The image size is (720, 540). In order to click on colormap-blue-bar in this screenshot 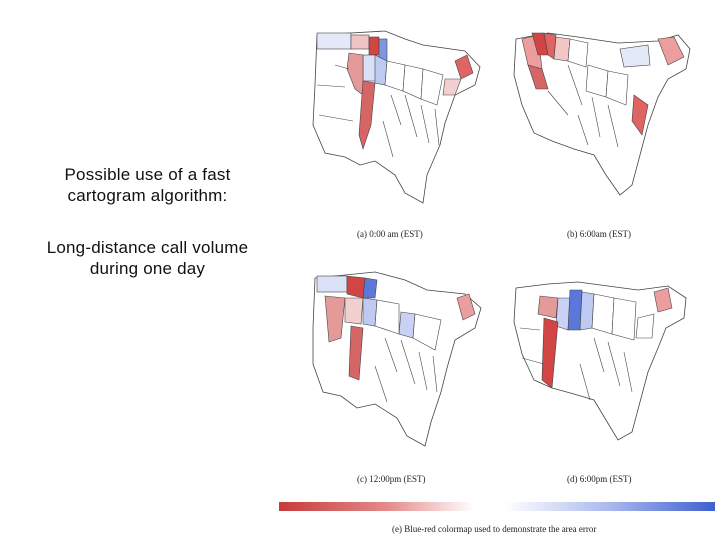, I will do `click(610, 506)`.